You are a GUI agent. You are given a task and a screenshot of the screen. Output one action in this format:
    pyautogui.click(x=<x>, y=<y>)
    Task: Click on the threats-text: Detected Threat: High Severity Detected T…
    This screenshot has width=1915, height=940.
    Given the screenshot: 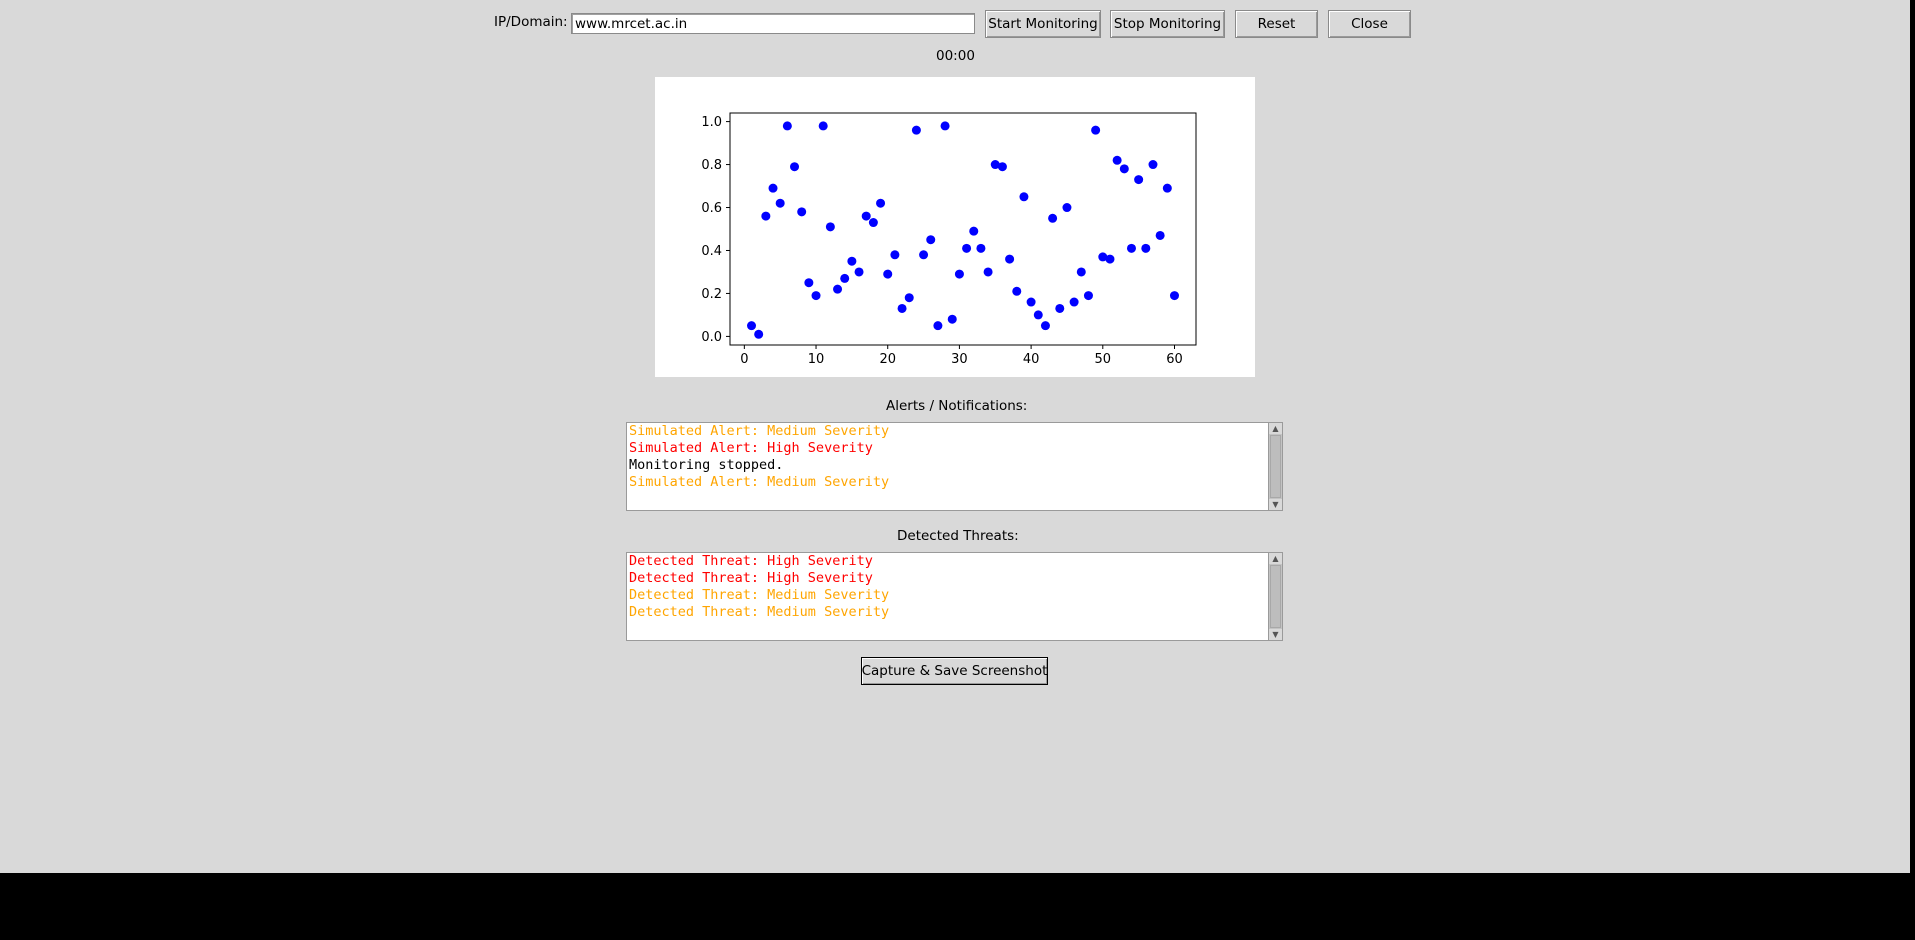 What is the action you would take?
    pyautogui.click(x=947, y=587)
    